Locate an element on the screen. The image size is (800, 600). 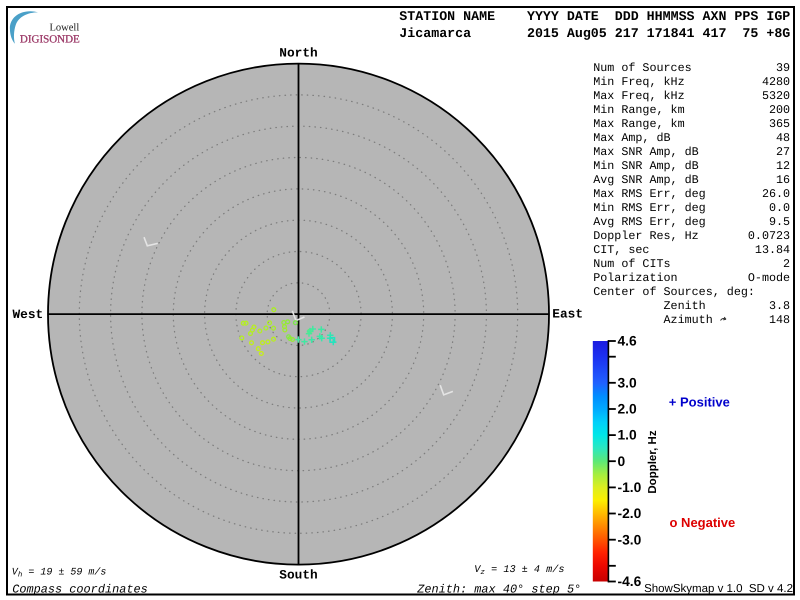
svg-text: -1.0 is located at coordinates (630, 487).